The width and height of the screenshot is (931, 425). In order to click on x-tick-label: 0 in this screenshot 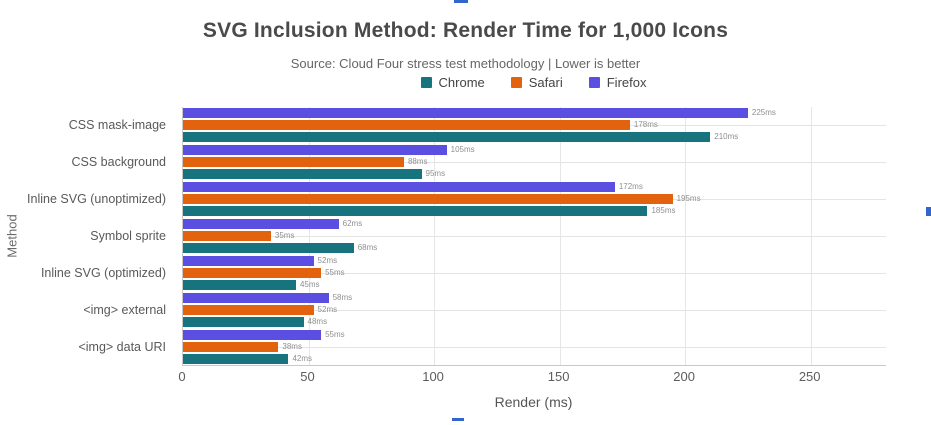, I will do `click(182, 376)`.